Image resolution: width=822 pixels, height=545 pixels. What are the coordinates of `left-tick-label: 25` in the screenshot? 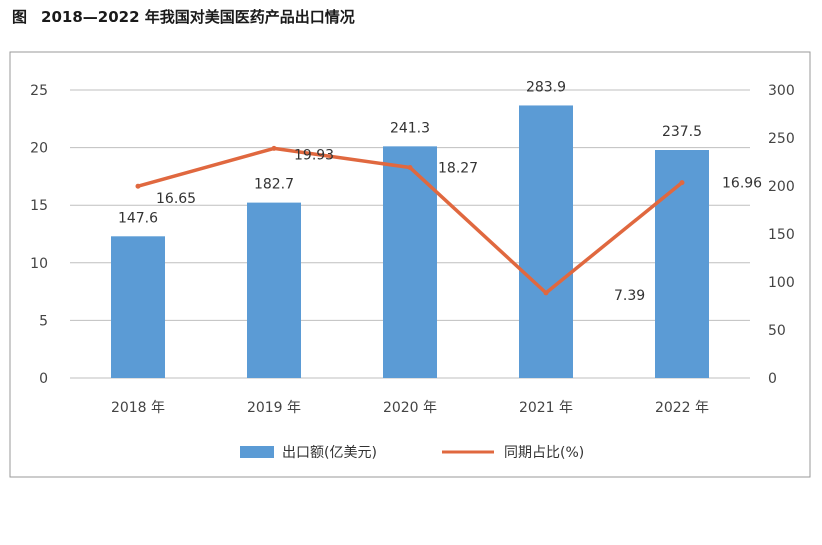 It's located at (39, 91).